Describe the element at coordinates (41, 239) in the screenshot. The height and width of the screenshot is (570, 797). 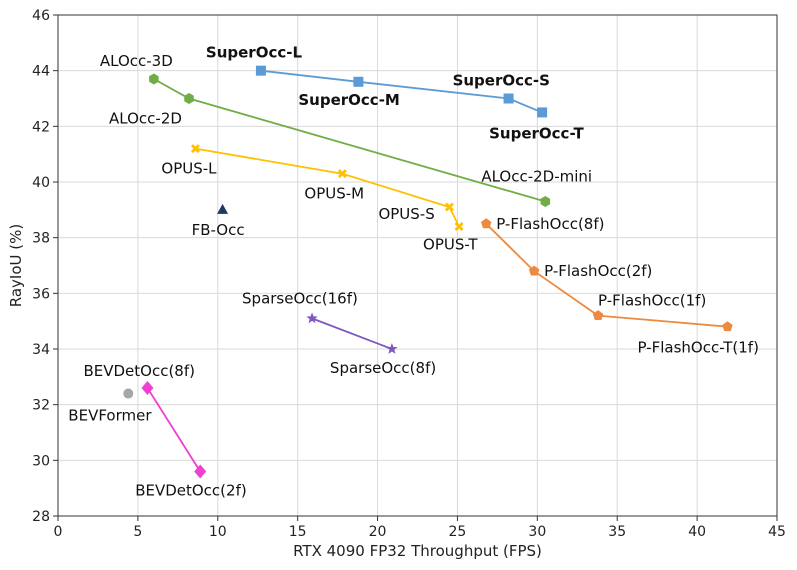
I see `y-tick-label: 38` at that location.